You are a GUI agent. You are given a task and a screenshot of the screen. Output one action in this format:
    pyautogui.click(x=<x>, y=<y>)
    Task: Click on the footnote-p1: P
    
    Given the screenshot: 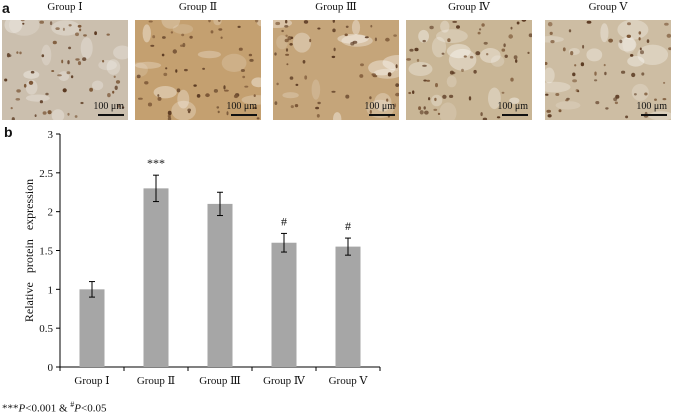 What is the action you would take?
    pyautogui.click(x=22, y=408)
    